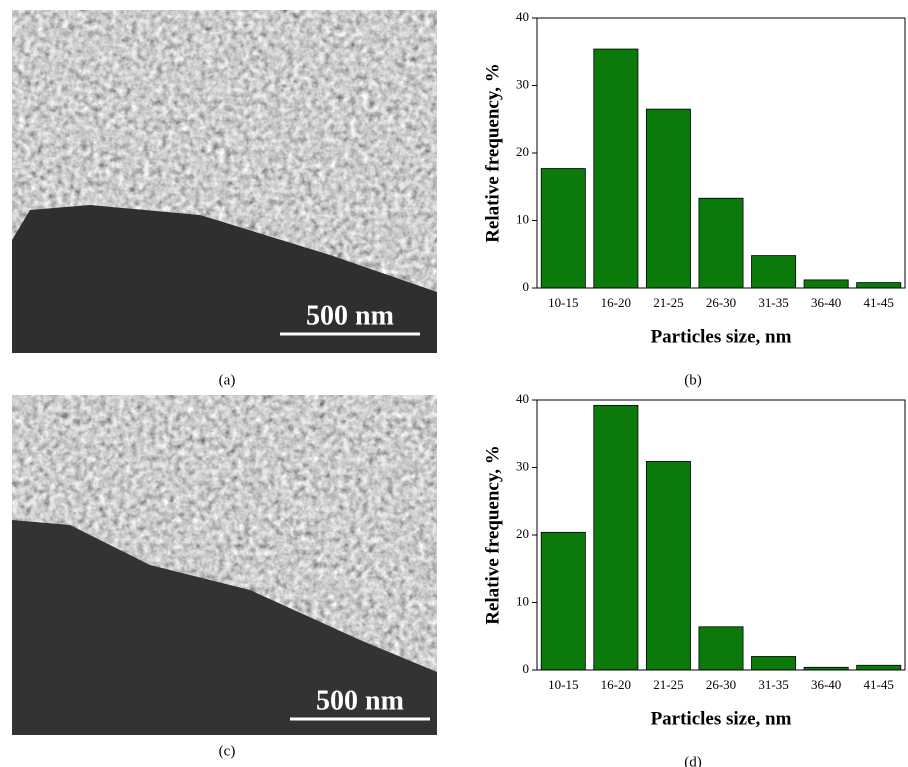 This screenshot has height=767, width=908. What do you see at coordinates (227, 380) in the screenshot?
I see `panel-label: (a)` at bounding box center [227, 380].